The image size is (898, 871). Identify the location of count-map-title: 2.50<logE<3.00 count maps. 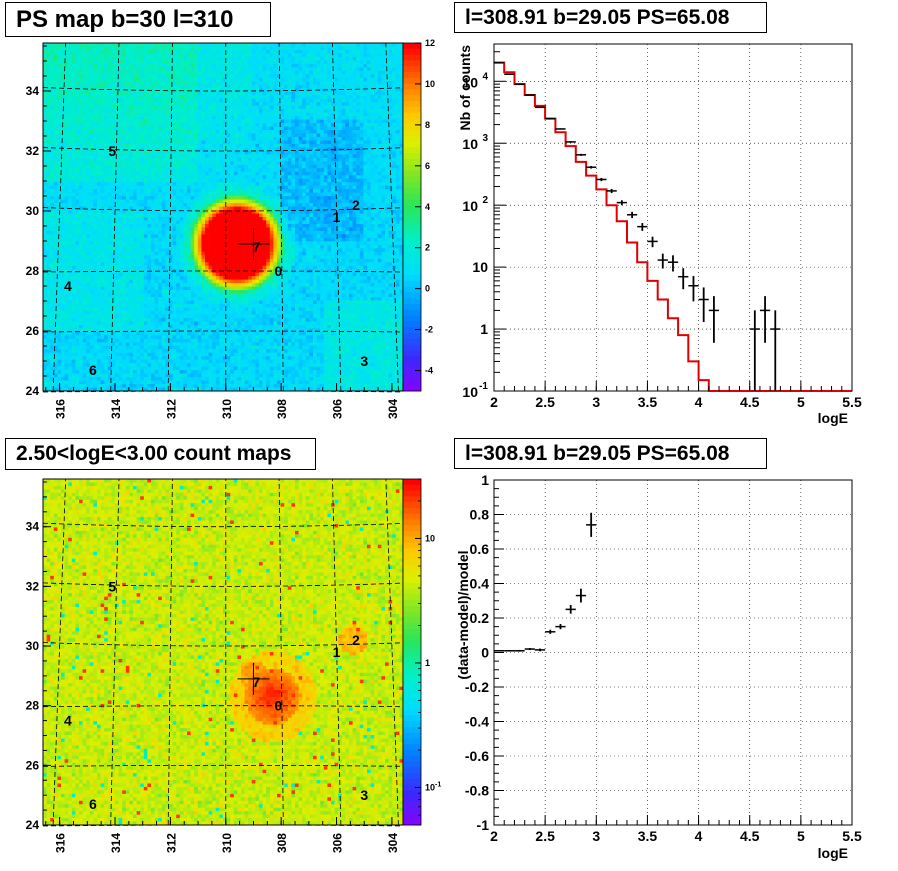
(160, 454).